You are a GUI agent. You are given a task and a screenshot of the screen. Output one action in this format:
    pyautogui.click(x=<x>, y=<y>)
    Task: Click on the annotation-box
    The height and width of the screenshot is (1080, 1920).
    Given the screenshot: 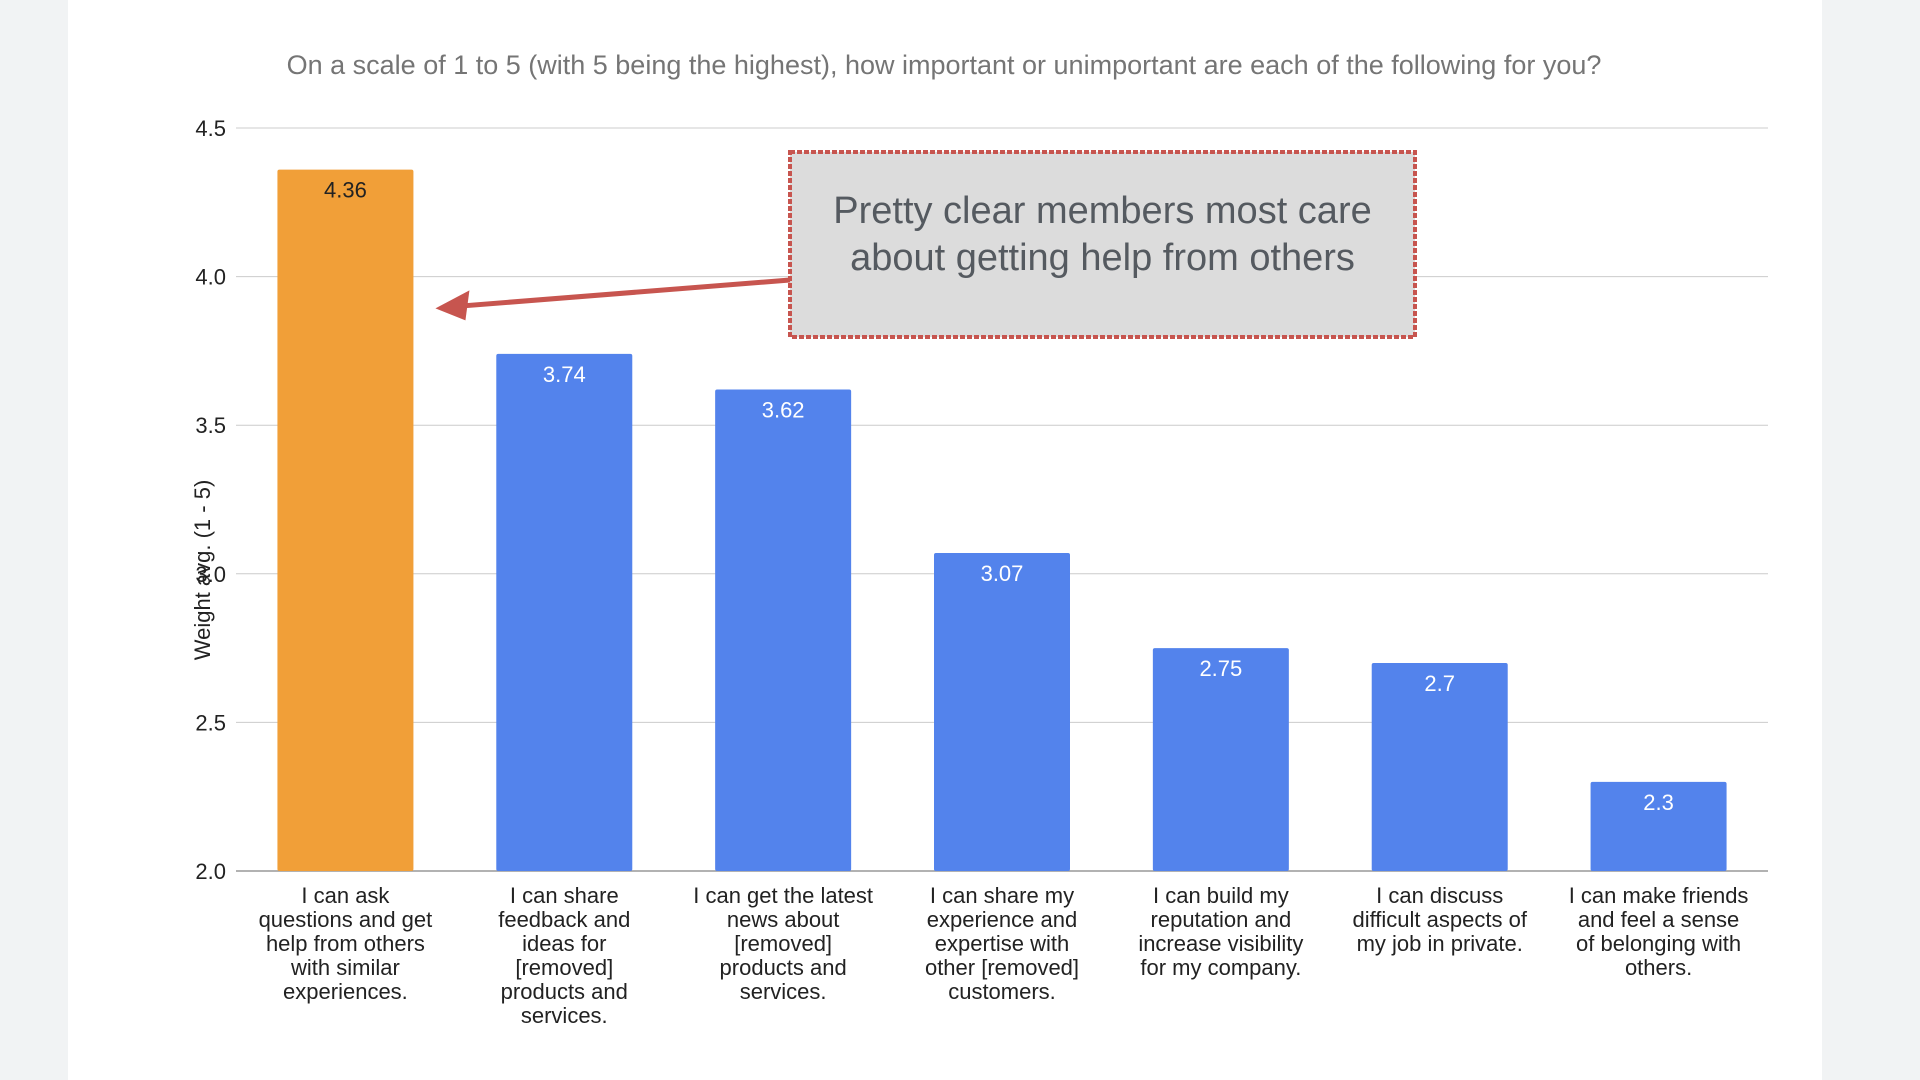 What is the action you would take?
    pyautogui.click(x=1102, y=244)
    